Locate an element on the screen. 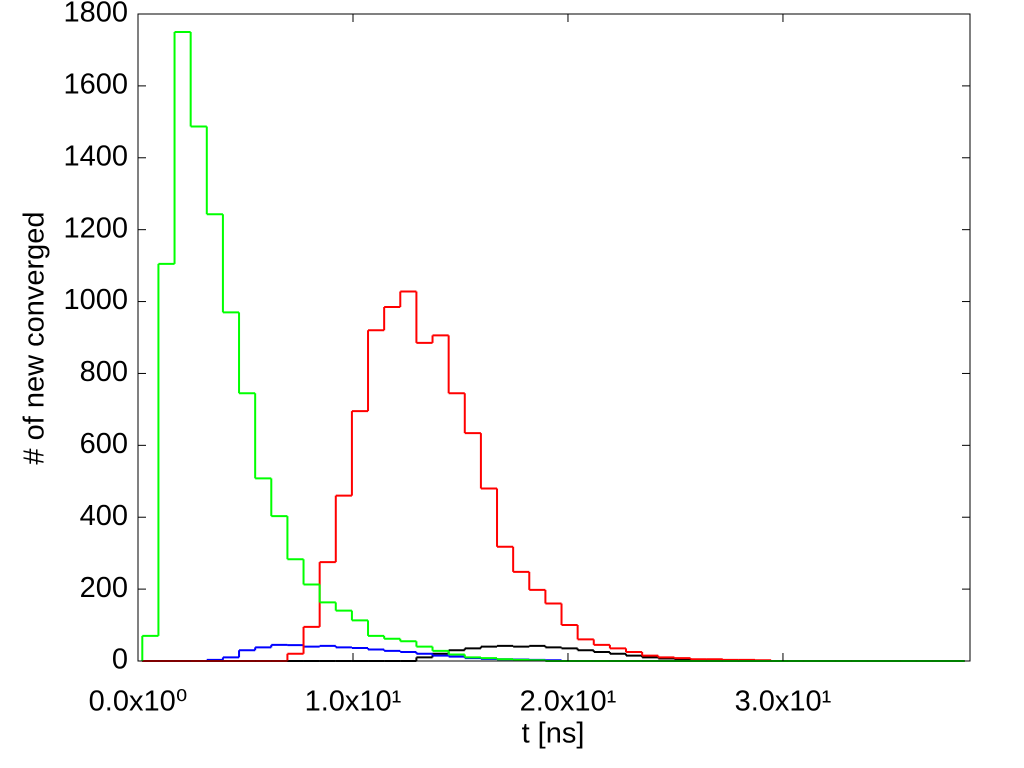 The height and width of the screenshot is (768, 1024). y-tick-label: 1400 is located at coordinates (95, 156).